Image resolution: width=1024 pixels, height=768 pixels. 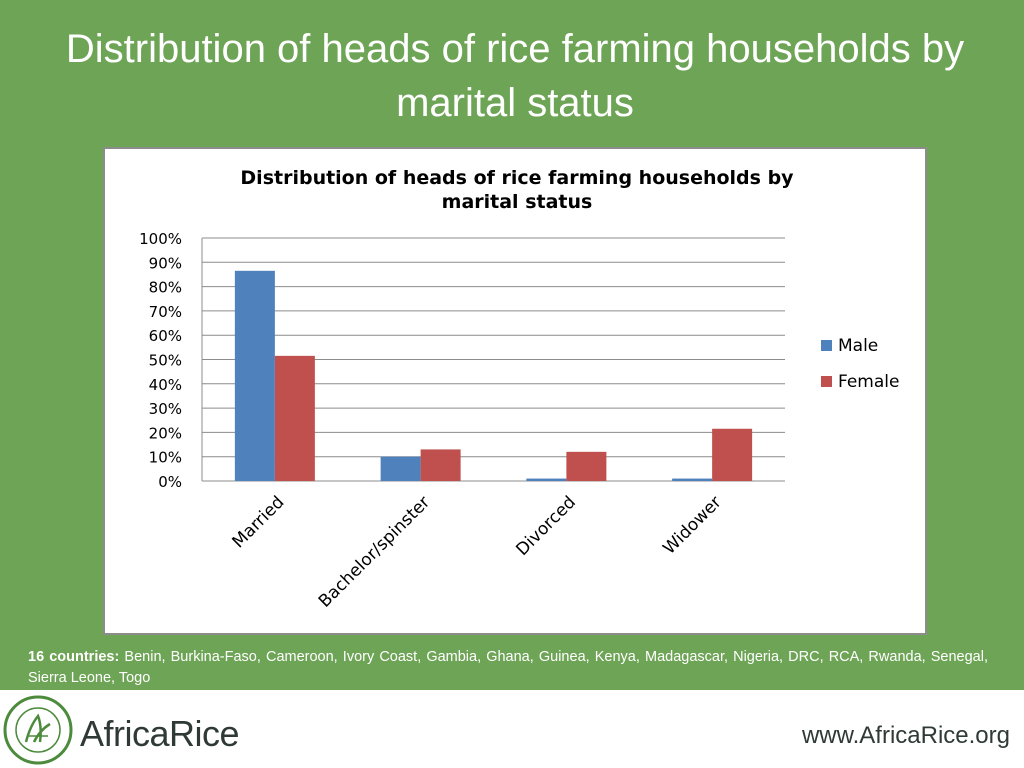 I want to click on chart-title-line-2: marital status, so click(x=517, y=202).